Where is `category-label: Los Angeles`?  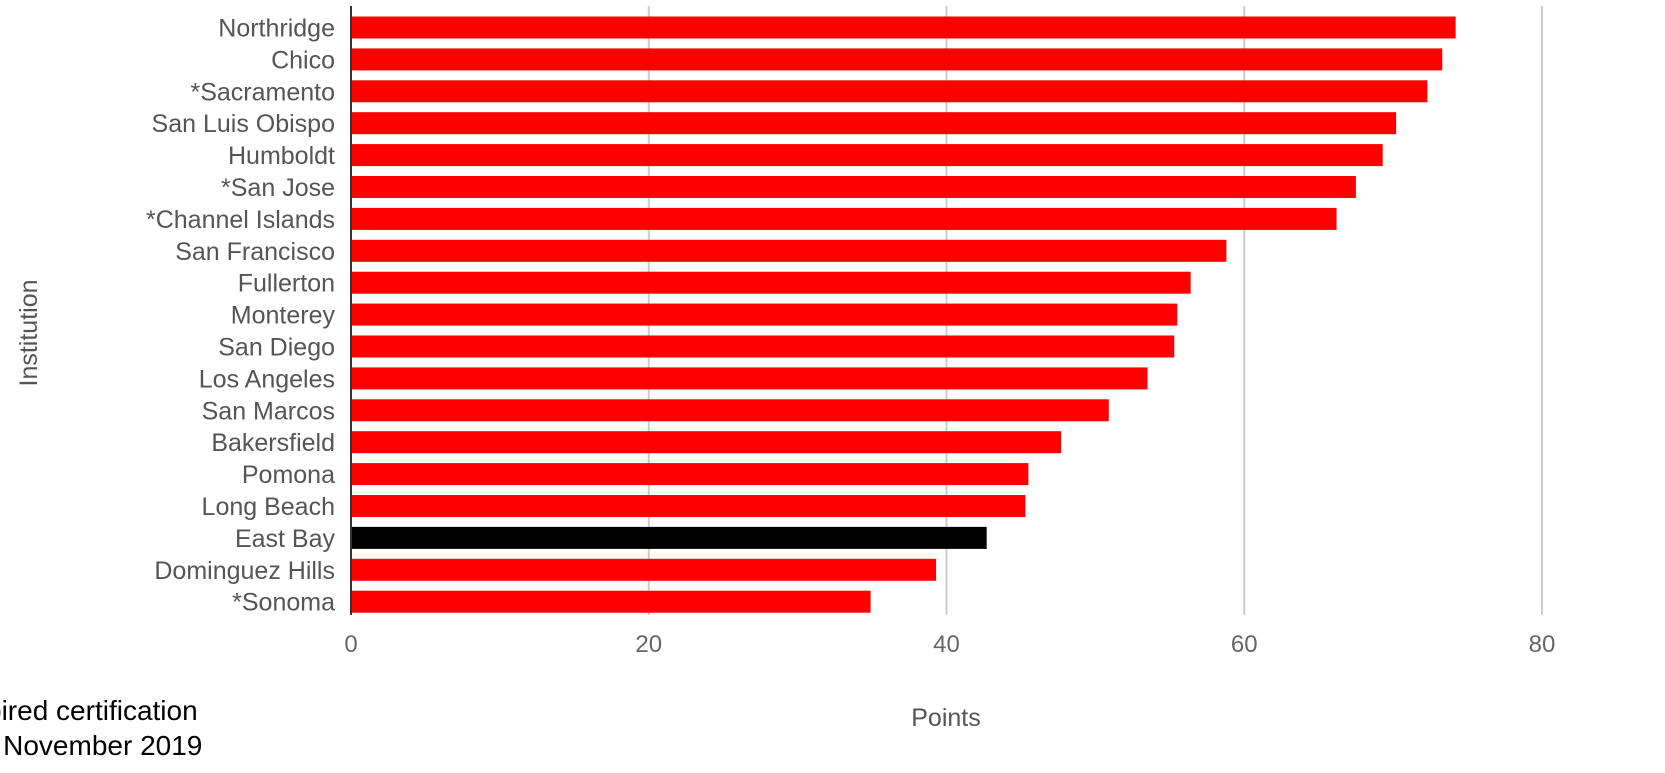
category-label: Los Angeles is located at coordinates (267, 379).